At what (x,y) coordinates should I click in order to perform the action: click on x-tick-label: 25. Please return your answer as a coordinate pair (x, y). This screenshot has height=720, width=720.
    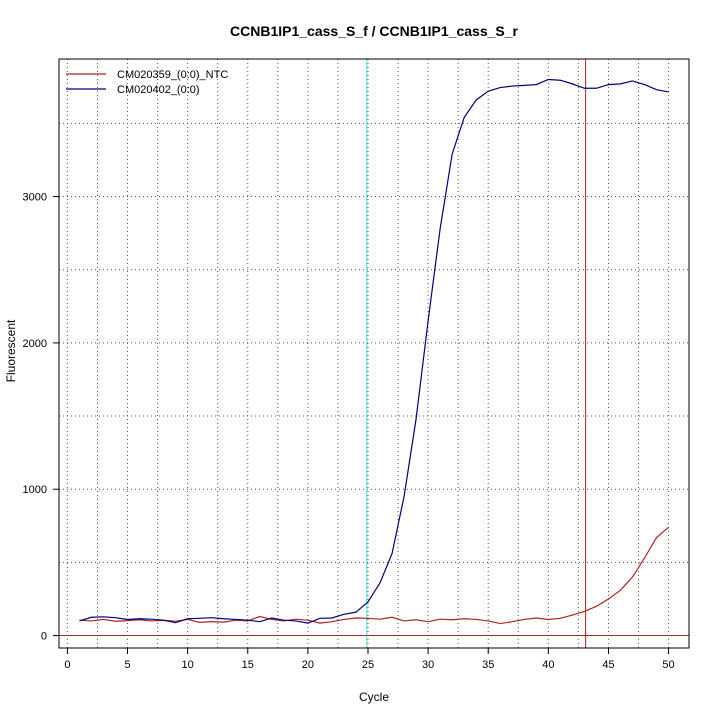
    Looking at the image, I should click on (368, 665).